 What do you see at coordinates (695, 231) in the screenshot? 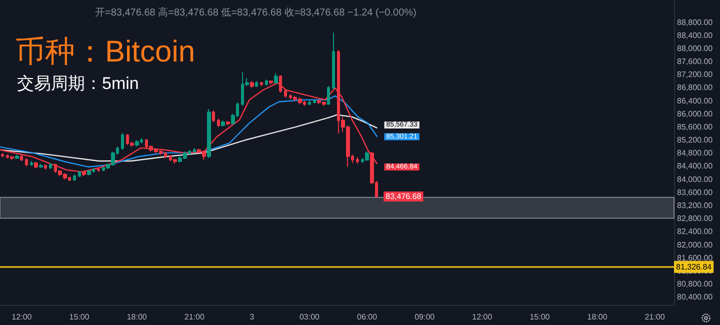
I see `y-tick-label: 82,400.00` at bounding box center [695, 231].